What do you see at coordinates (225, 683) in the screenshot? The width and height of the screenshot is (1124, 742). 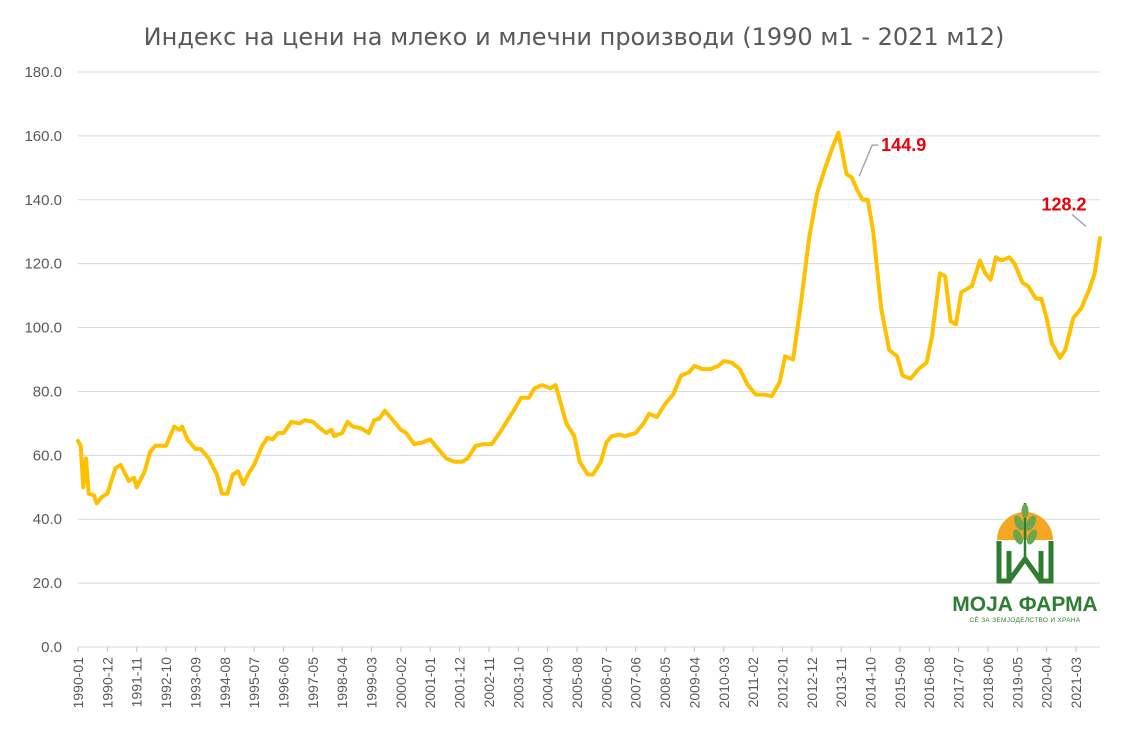 I see `x-tick-label: 1994-08` at bounding box center [225, 683].